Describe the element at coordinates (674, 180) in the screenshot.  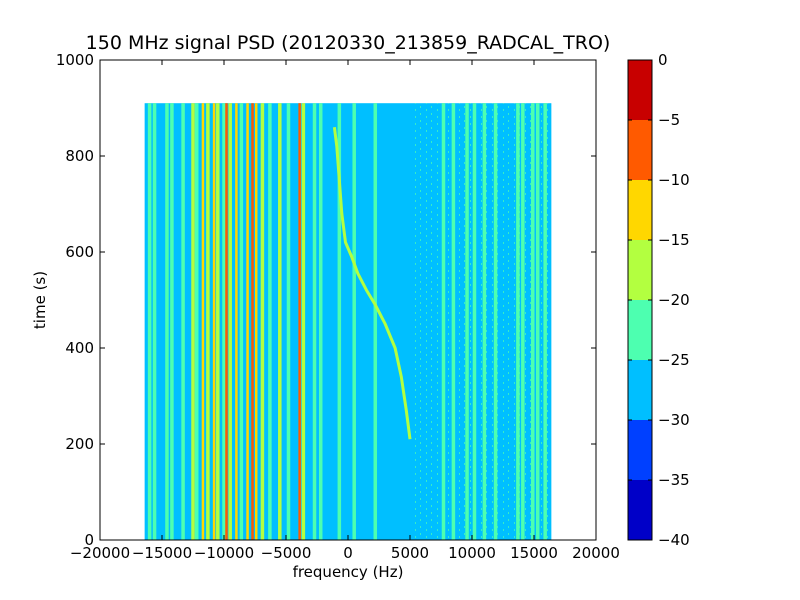
I see `colorbar-tick-label: −10` at that location.